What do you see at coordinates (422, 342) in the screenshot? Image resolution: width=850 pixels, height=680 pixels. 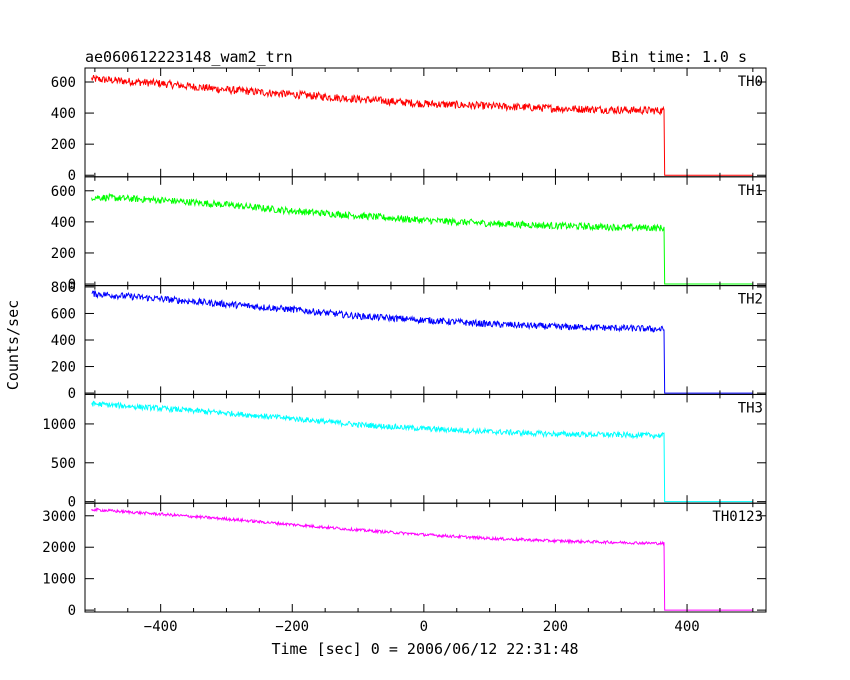 I see `series-line-th2` at bounding box center [422, 342].